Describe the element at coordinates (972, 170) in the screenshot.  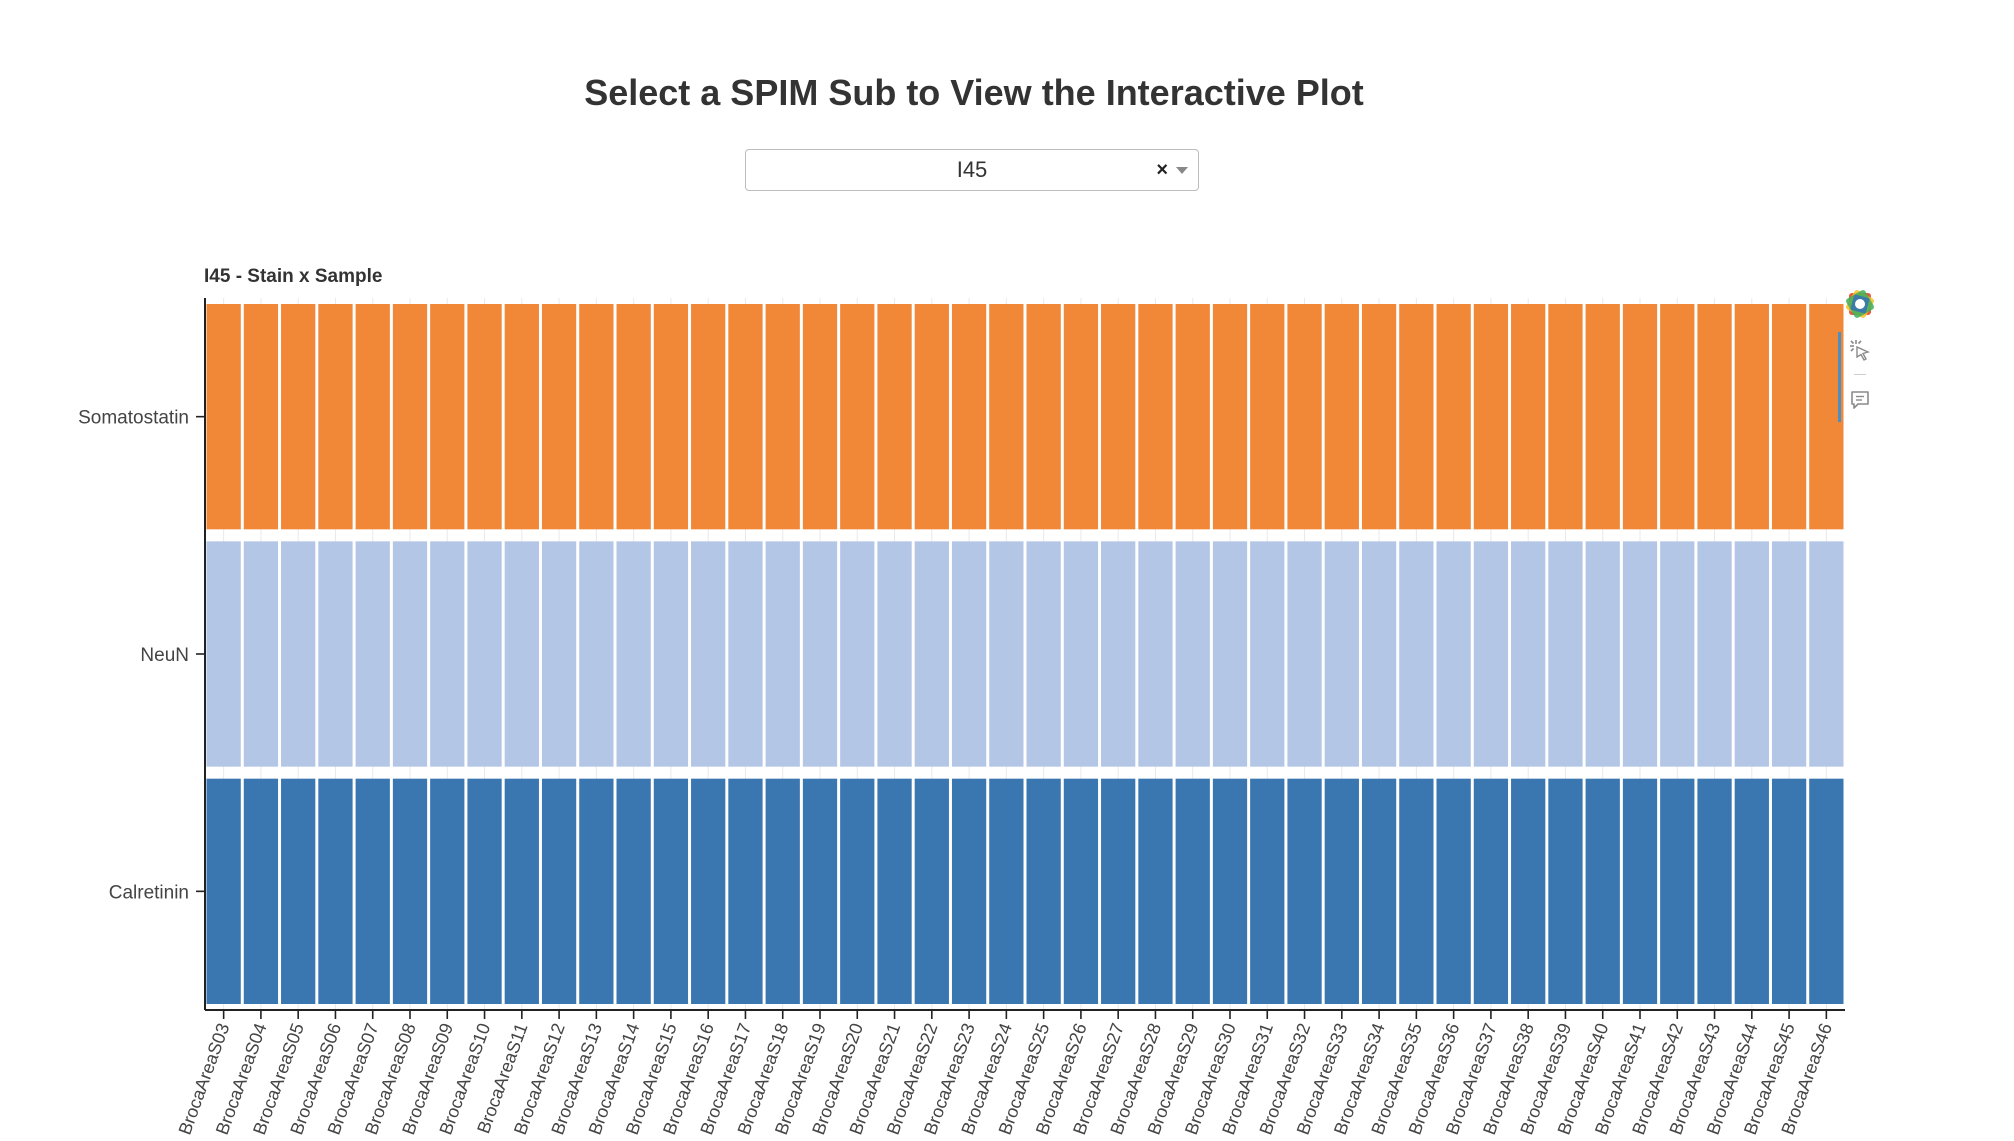
I see `sub-select-dropdown: I45 ×` at that location.